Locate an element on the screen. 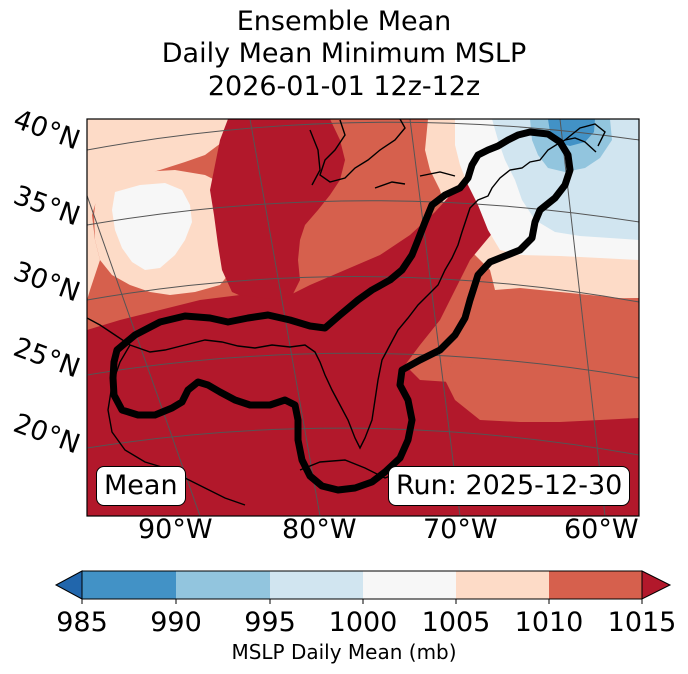  lon-label-60w: 60°W is located at coordinates (601, 529).